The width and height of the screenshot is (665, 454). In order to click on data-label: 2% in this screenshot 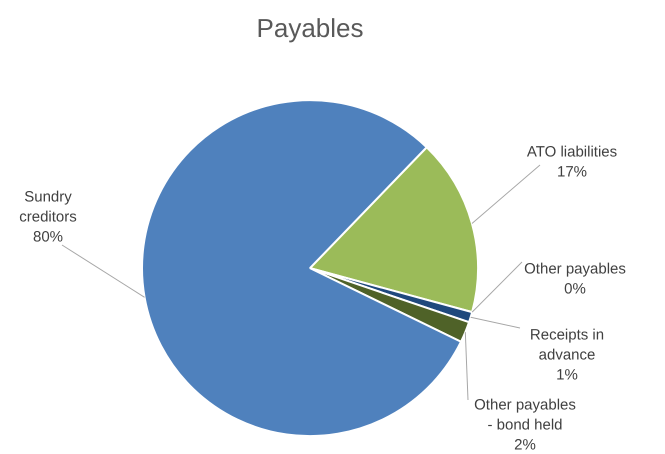, I will do `click(525, 445)`.